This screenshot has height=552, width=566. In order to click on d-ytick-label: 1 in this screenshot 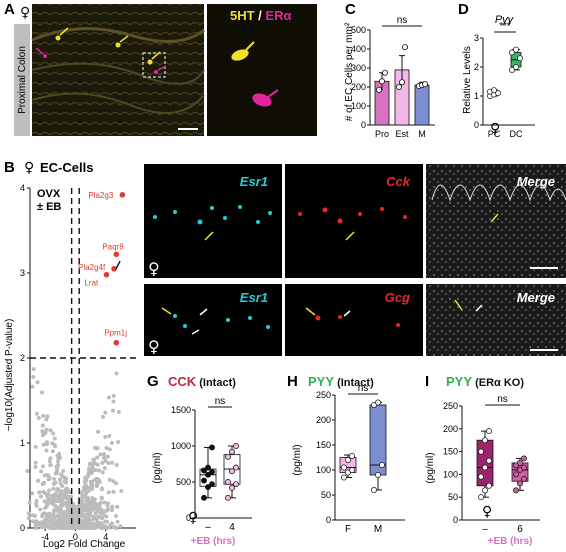, I will do `click(476, 96)`.